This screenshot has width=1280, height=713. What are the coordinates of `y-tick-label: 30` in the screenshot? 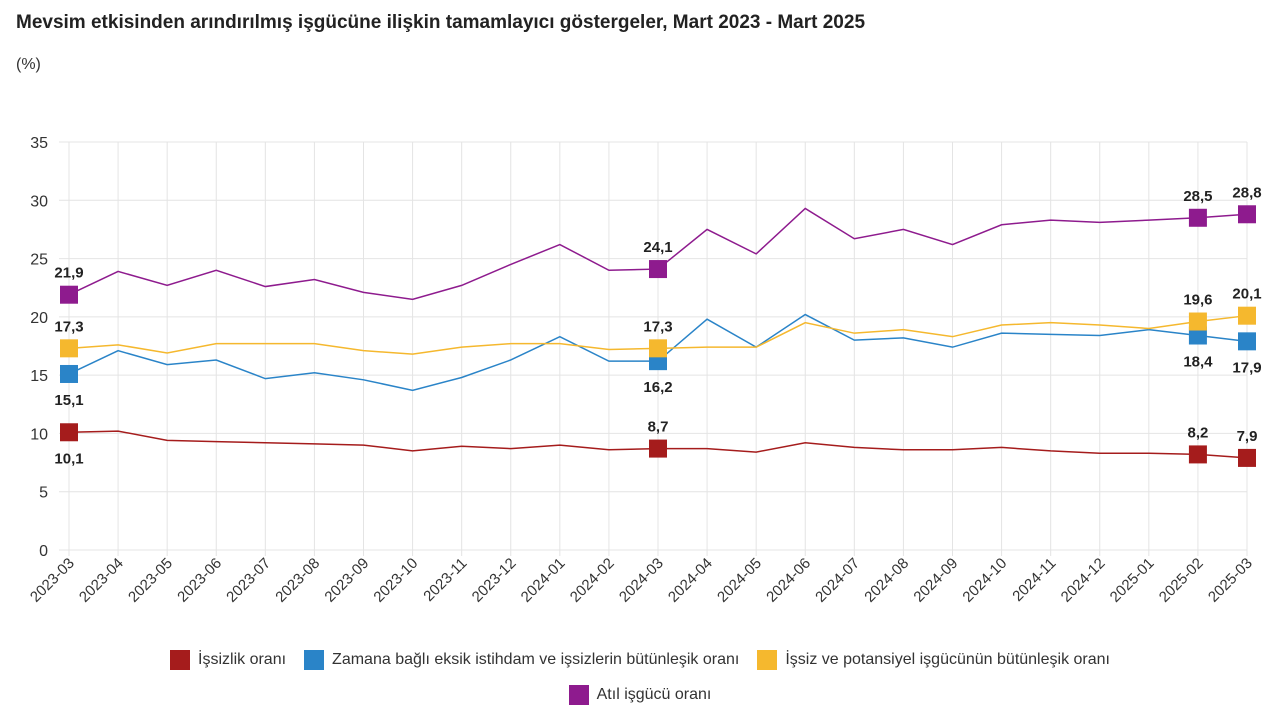 It's located at (39, 201).